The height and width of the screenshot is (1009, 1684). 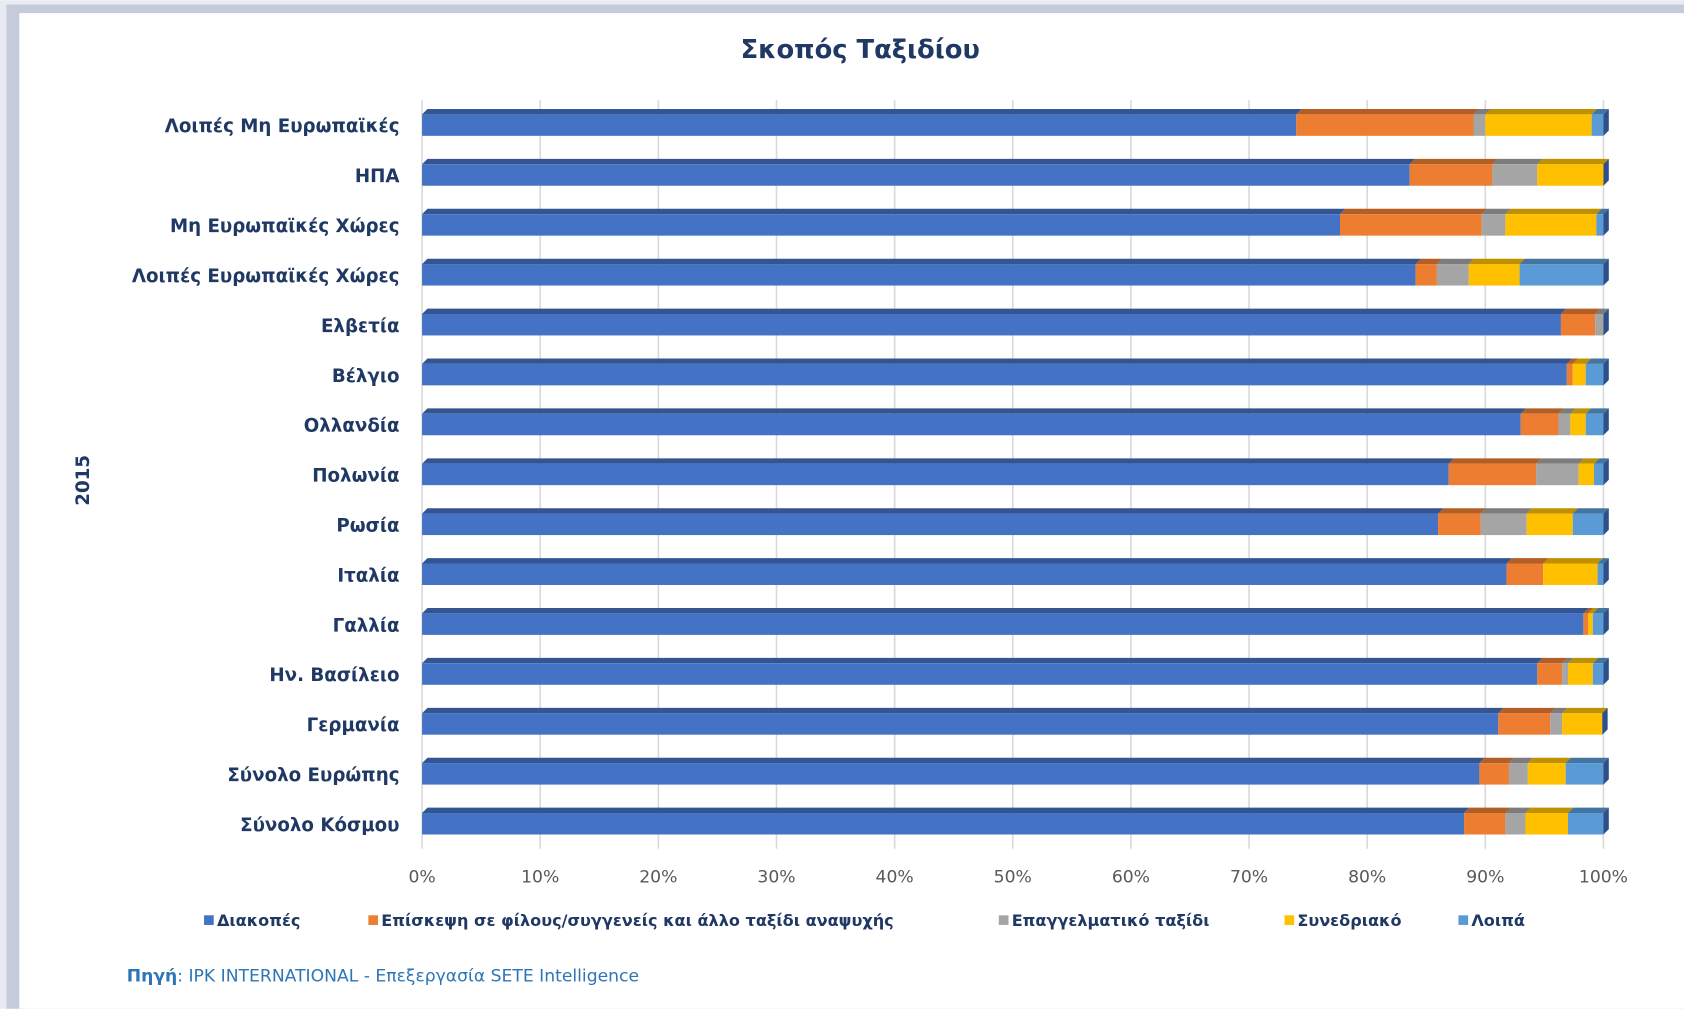 What do you see at coordinates (1485, 878) in the screenshot?
I see `x-tick-label: 90%` at bounding box center [1485, 878].